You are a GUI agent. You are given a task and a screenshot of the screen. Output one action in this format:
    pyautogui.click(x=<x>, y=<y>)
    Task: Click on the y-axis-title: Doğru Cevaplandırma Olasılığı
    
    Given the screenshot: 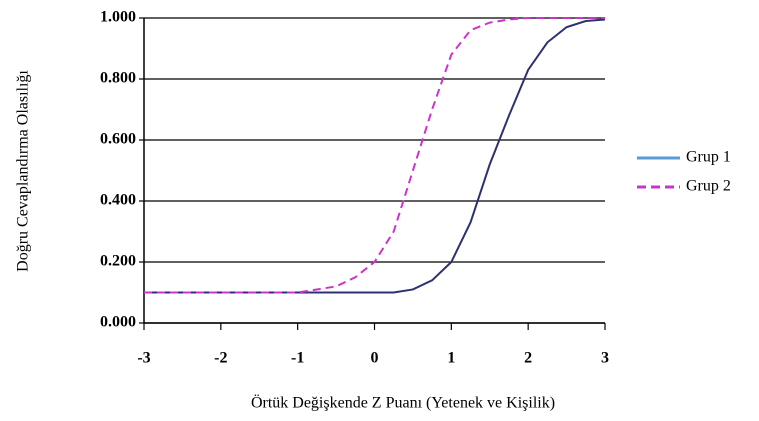 What is the action you would take?
    pyautogui.click(x=23, y=171)
    